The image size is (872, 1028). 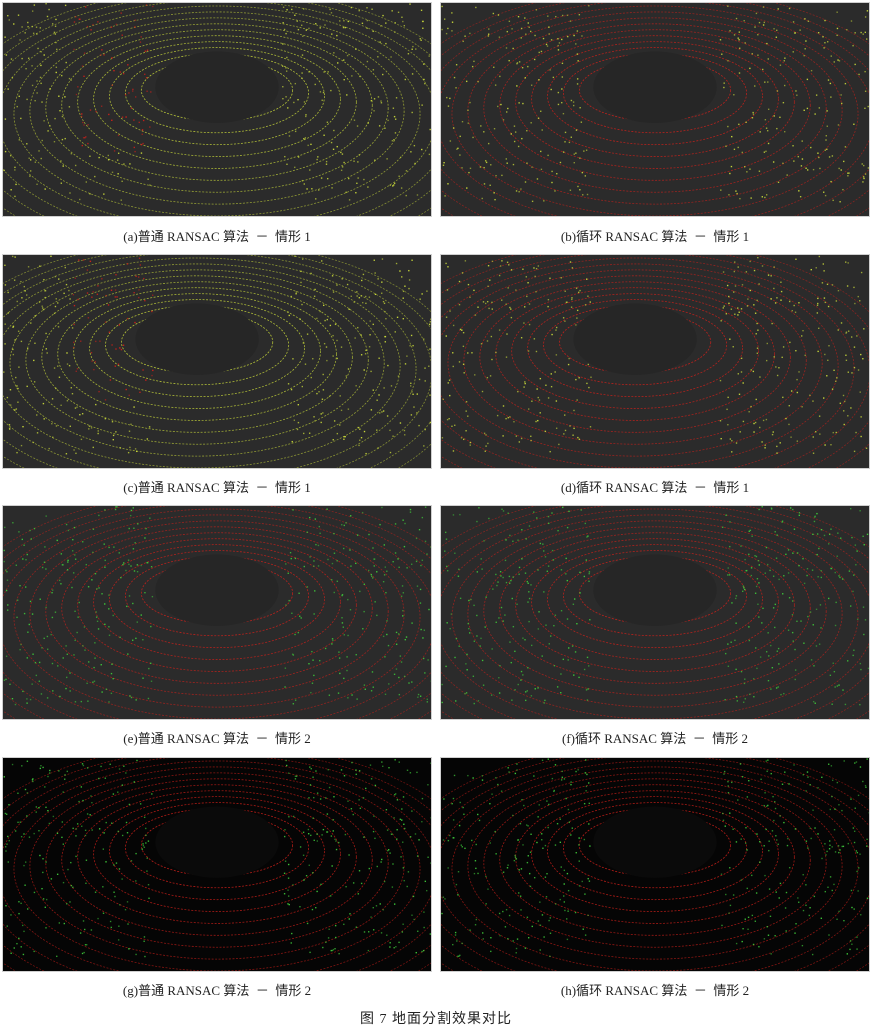 I want to click on caption-h: (h)循环 RANSAC 算法 － 情形 2, so click(x=655, y=990).